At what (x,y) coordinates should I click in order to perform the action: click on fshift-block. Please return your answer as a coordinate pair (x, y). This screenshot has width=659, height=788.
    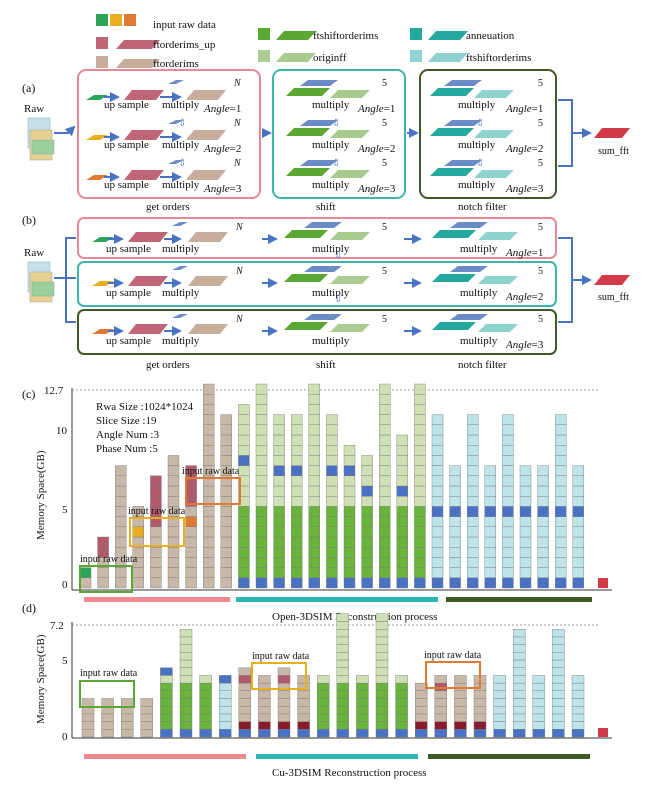
    Looking at the image, I should click on (498, 236).